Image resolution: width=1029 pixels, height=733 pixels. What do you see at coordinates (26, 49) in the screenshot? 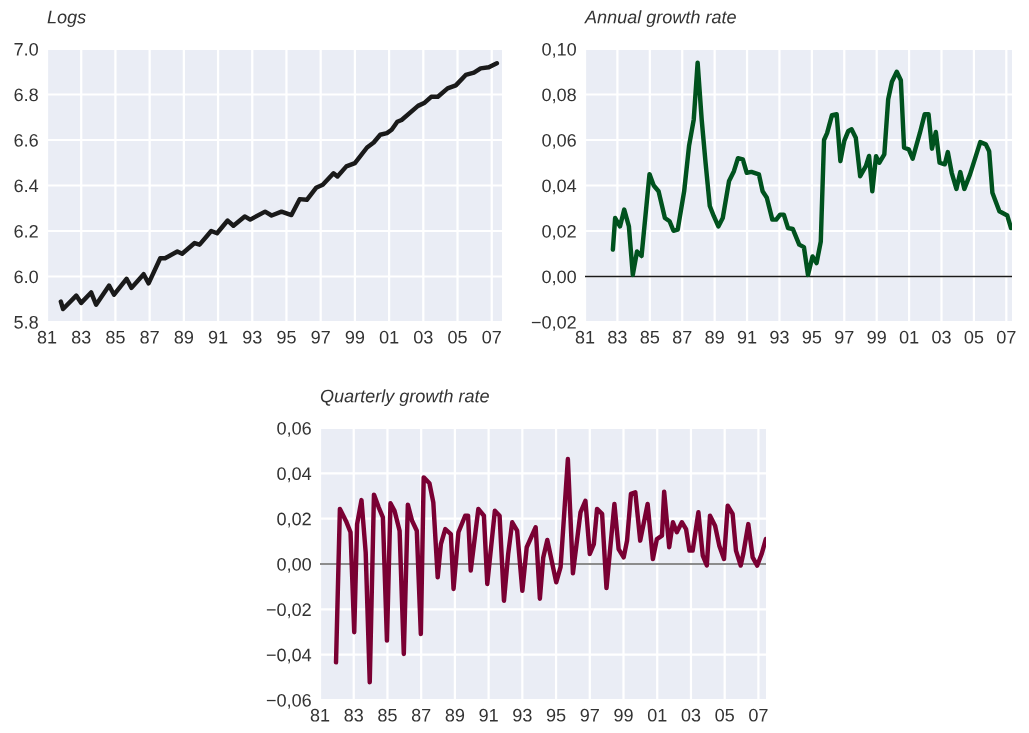
I see `y-tick-label: 7.0` at bounding box center [26, 49].